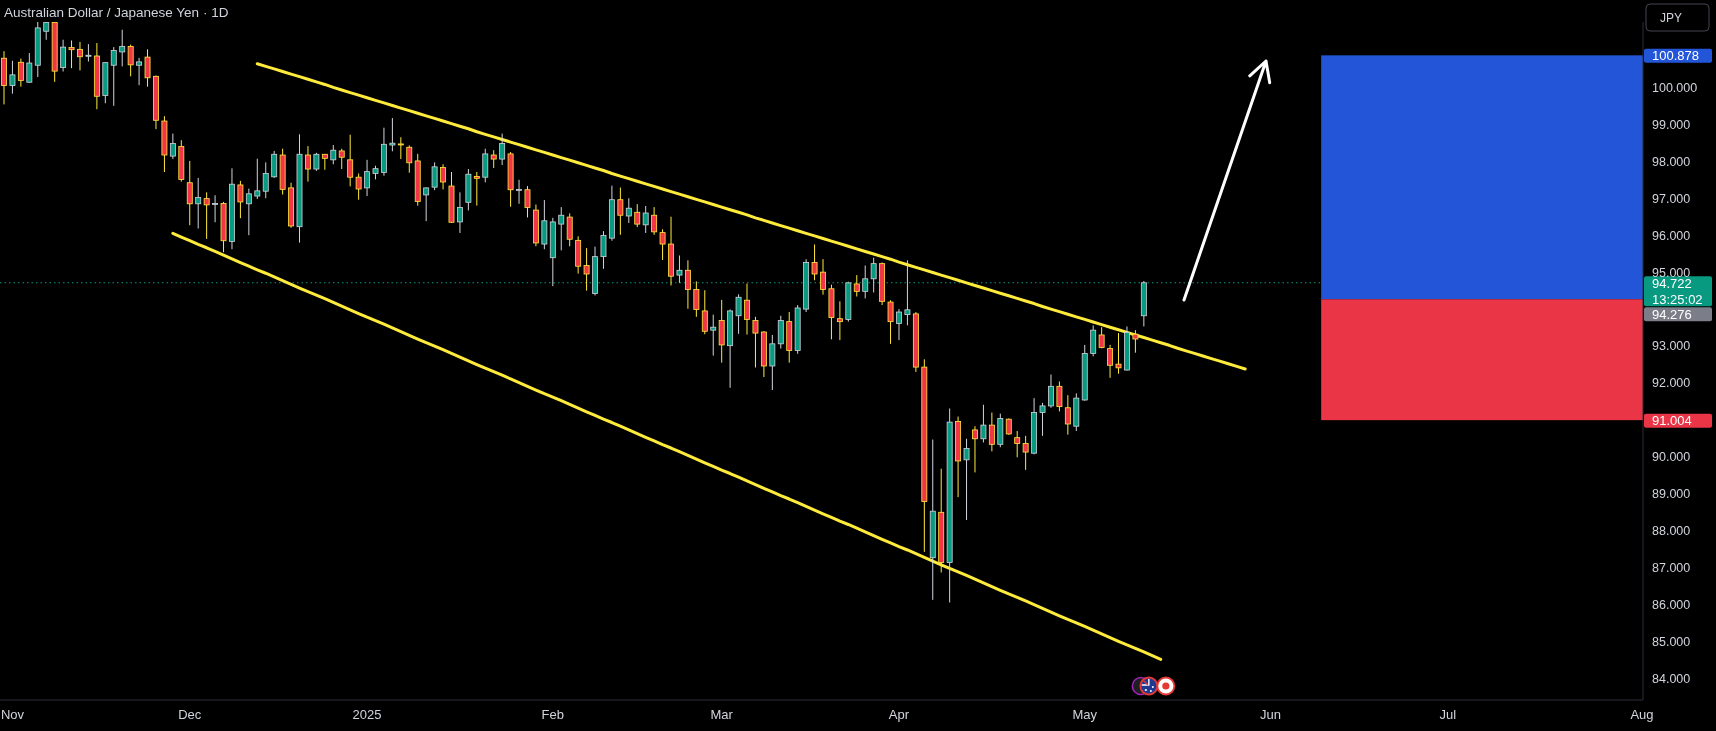 This screenshot has width=1716, height=731. I want to click on y-tick-label: 93.000, so click(1671, 346).